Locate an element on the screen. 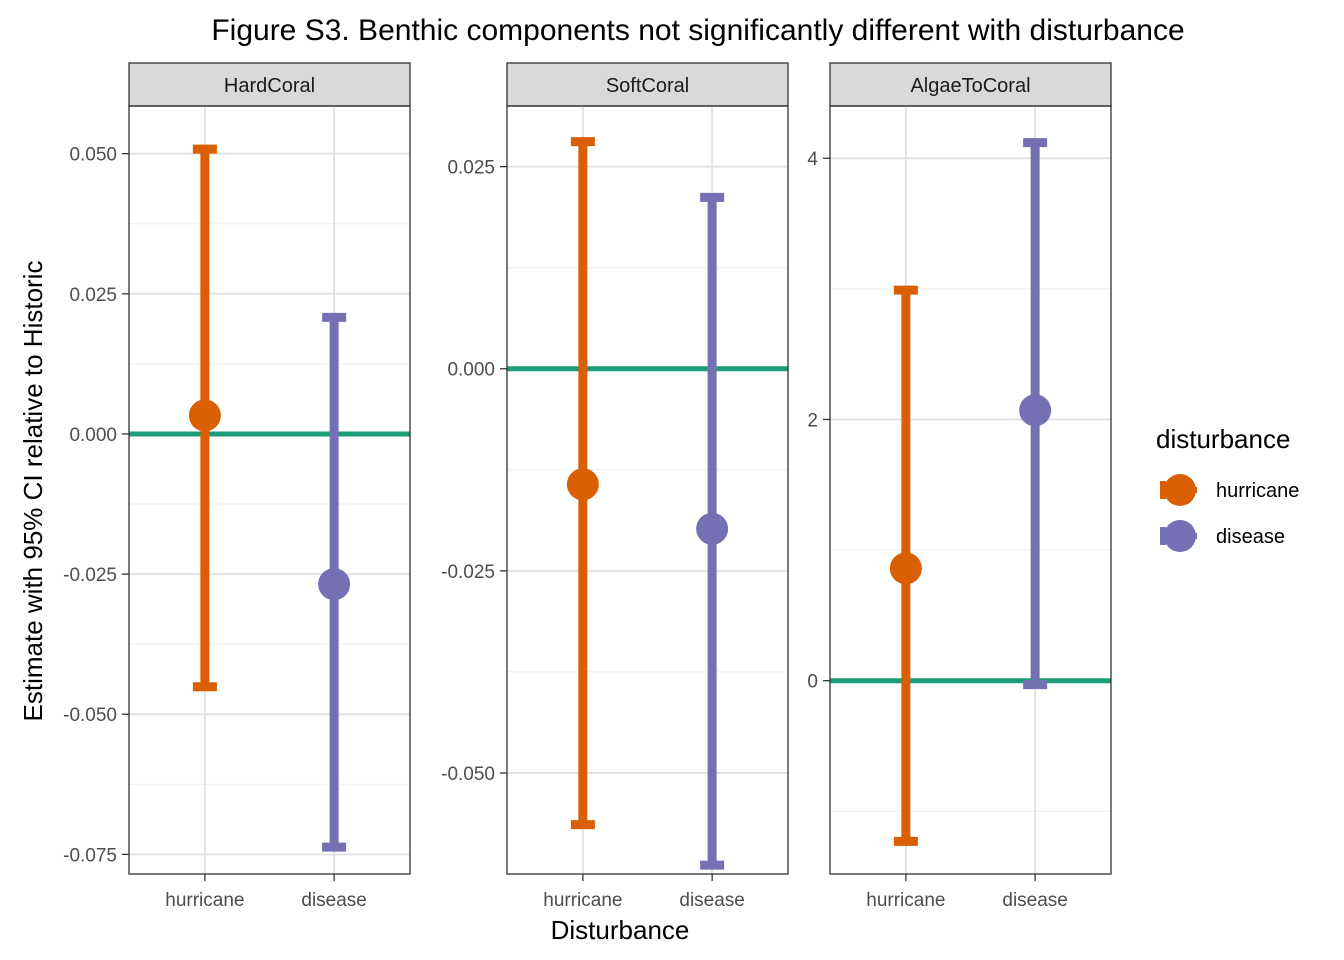  y-tick-label: 2 is located at coordinates (812, 420).